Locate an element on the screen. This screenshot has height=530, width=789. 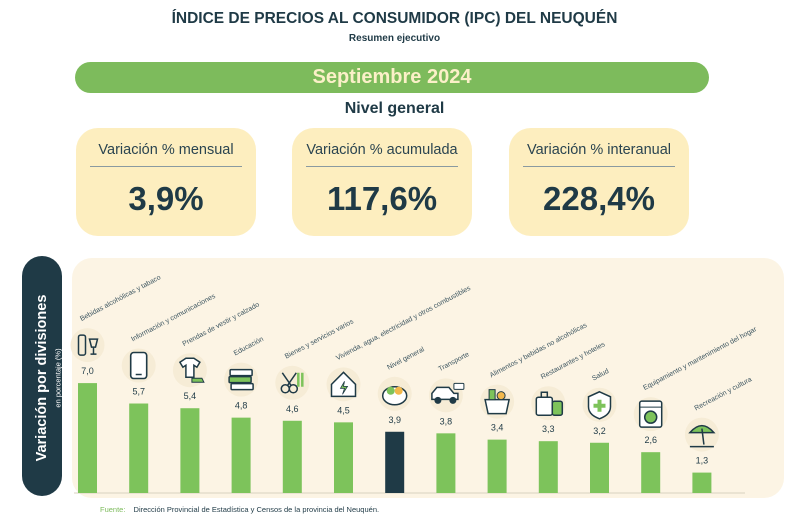
clothing-icon is located at coordinates (191, 370).